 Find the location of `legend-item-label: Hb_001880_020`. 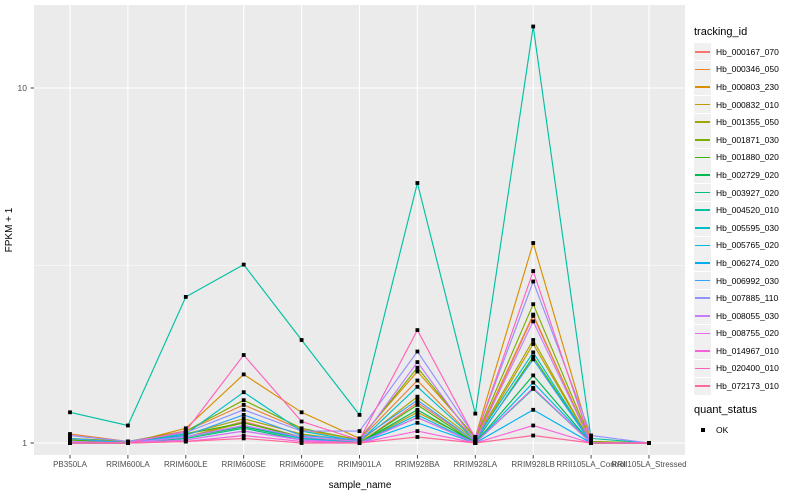

legend-item-label: Hb_001880_020 is located at coordinates (747, 157).